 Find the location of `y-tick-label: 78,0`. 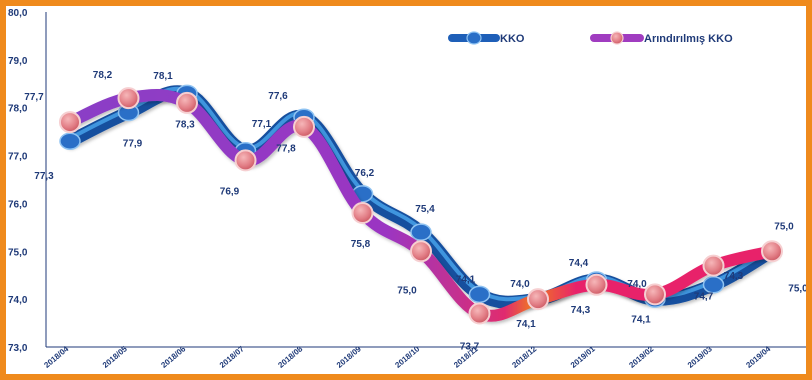

y-tick-label: 78,0 is located at coordinates (18, 109).